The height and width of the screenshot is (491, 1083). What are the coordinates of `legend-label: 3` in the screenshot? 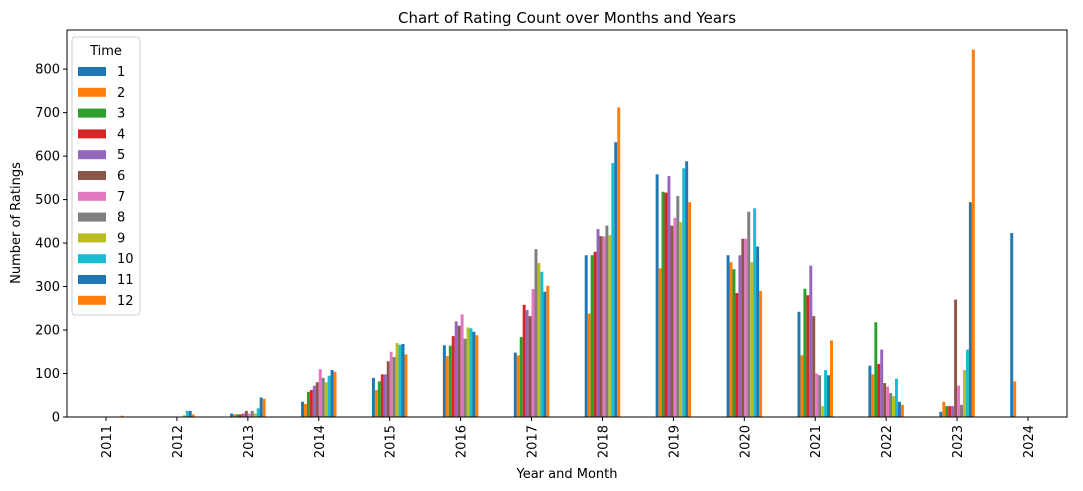 It's located at (121, 114).